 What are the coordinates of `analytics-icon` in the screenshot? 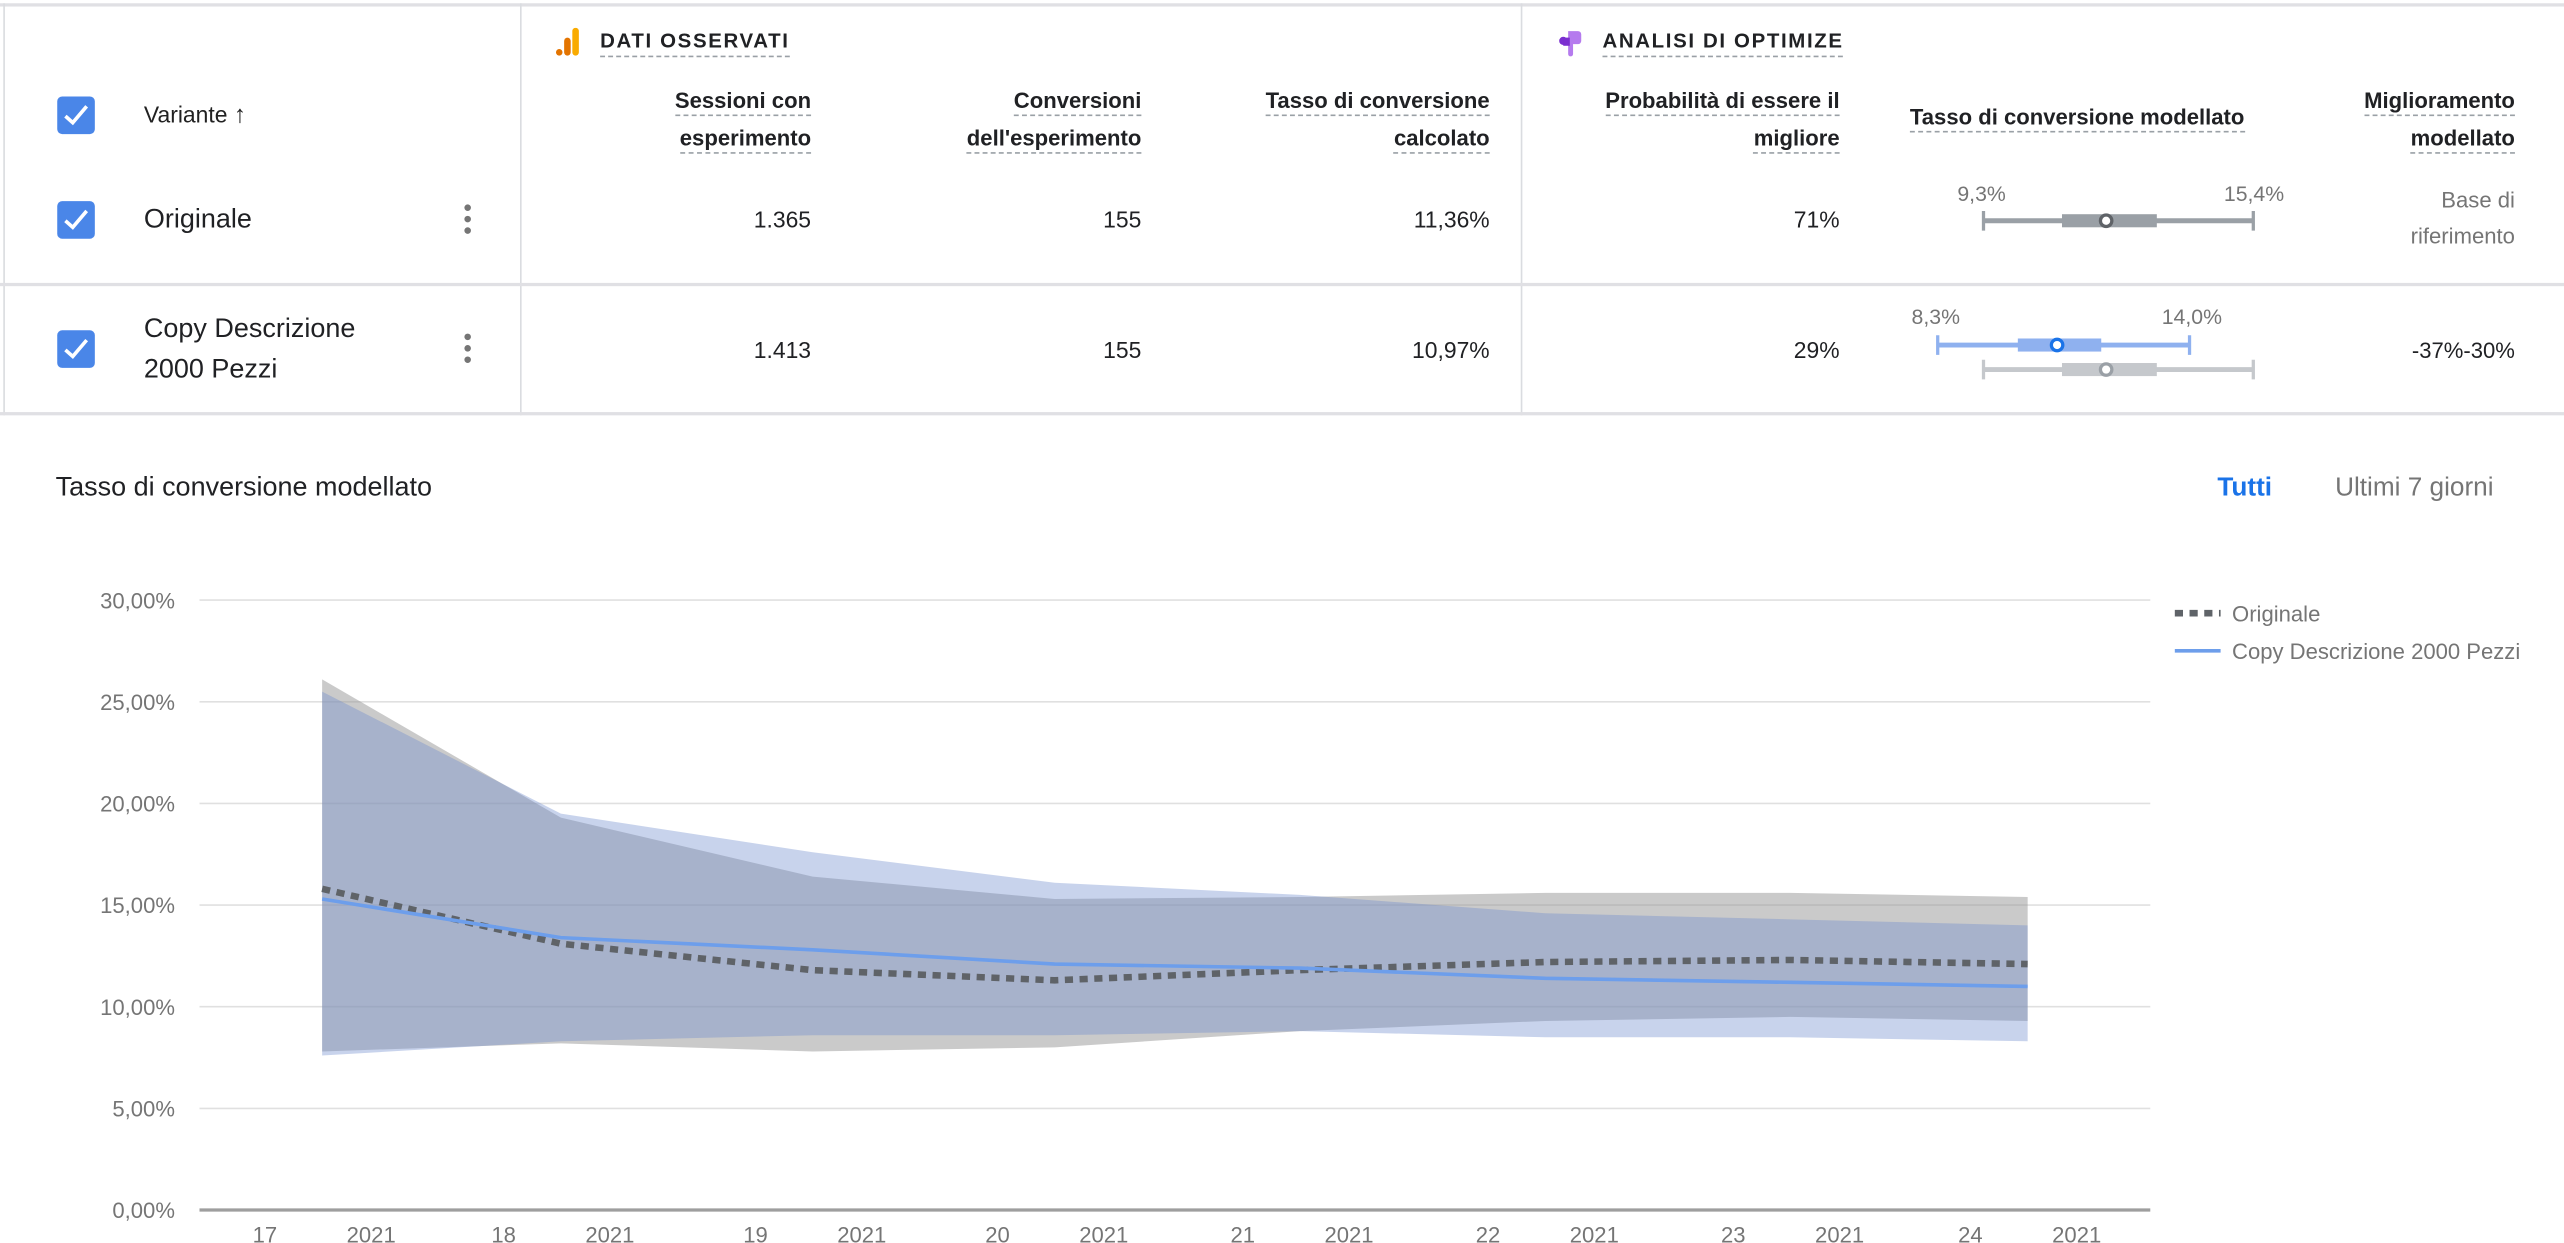 It's located at (569, 47).